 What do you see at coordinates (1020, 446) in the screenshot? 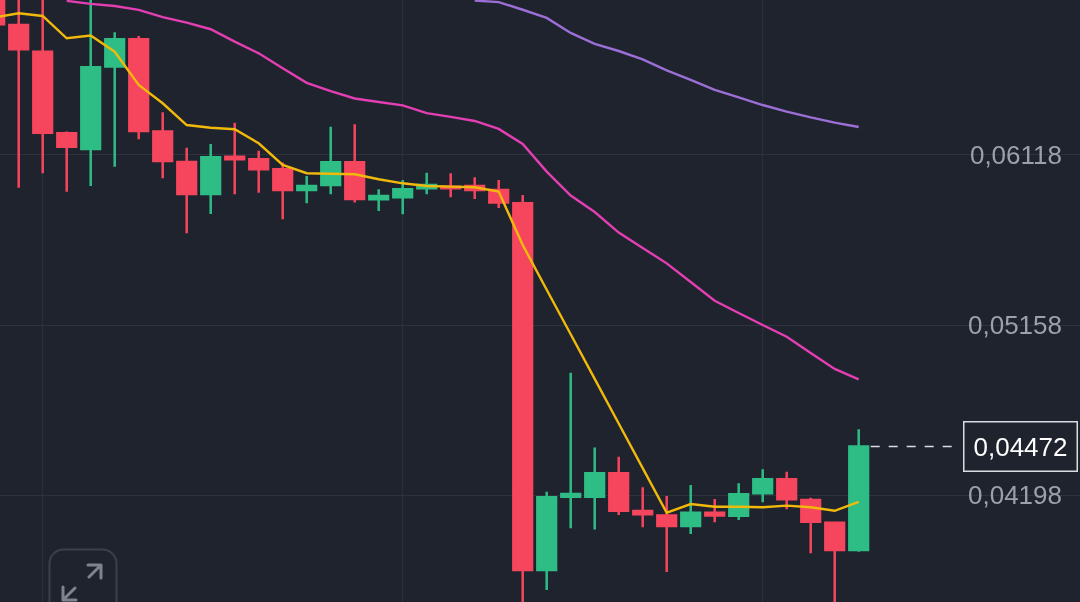
I see `ref-line-label: 0,04472` at bounding box center [1020, 446].